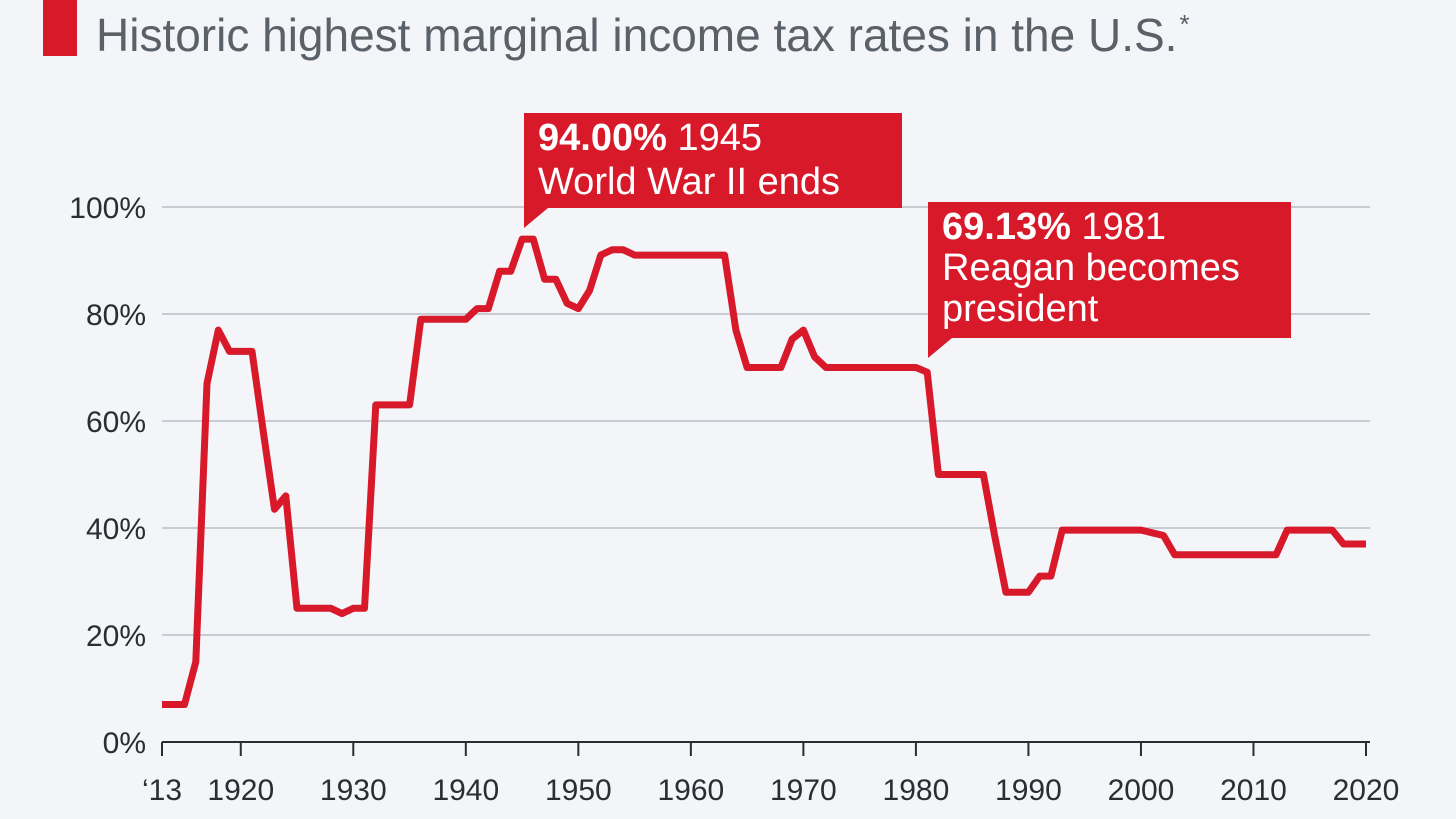 The width and height of the screenshot is (1456, 819). Describe the element at coordinates (765, 748) in the screenshot. I see `x-axis` at that location.